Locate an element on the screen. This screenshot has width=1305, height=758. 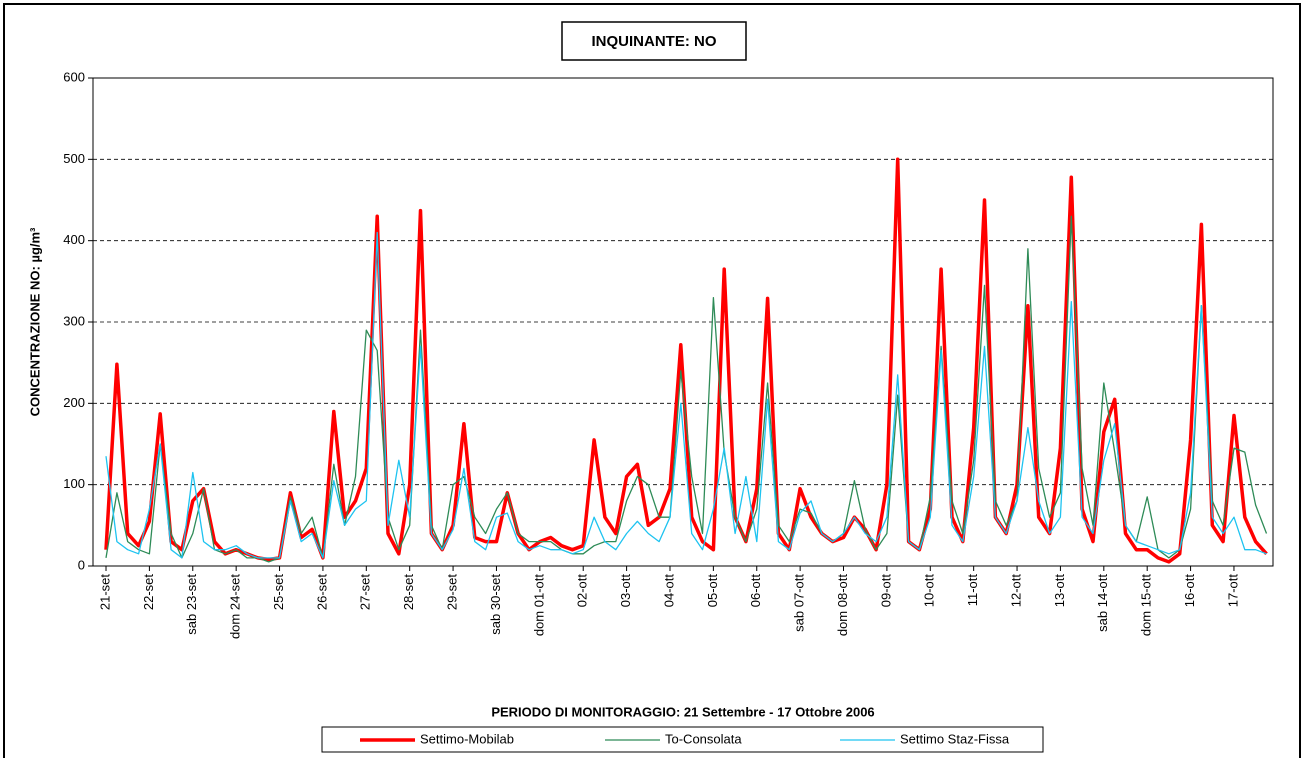
legend-box is located at coordinates (682, 739).